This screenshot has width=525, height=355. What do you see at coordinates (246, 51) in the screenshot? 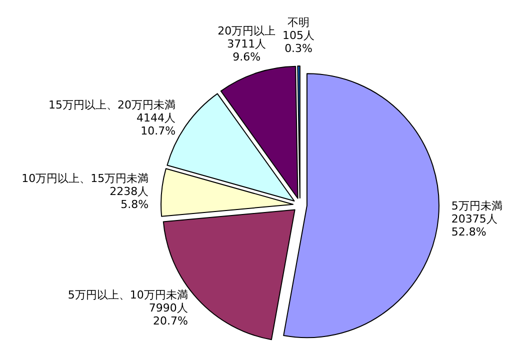
I see `data-label: 3711人 9.6%` at bounding box center [246, 51].